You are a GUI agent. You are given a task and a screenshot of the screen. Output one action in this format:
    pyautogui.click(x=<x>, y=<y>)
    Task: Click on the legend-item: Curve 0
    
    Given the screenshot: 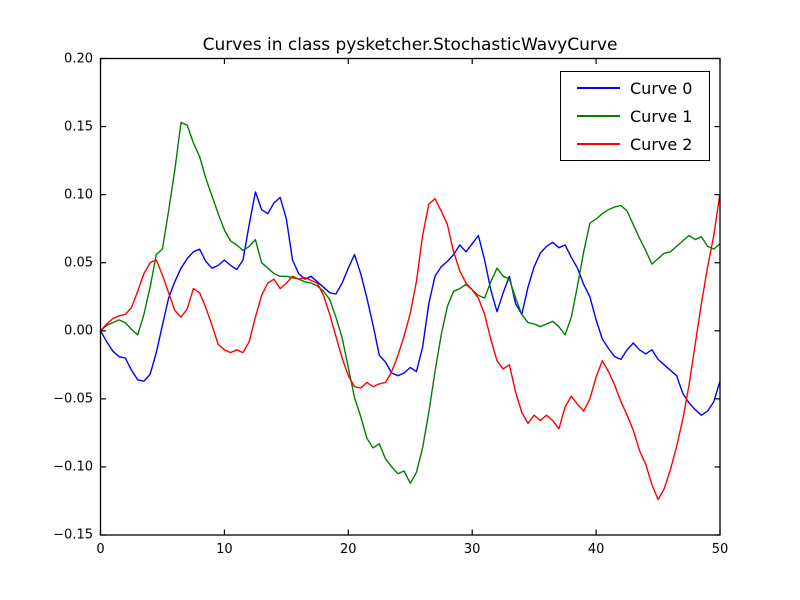 What is the action you would take?
    pyautogui.click(x=635, y=88)
    